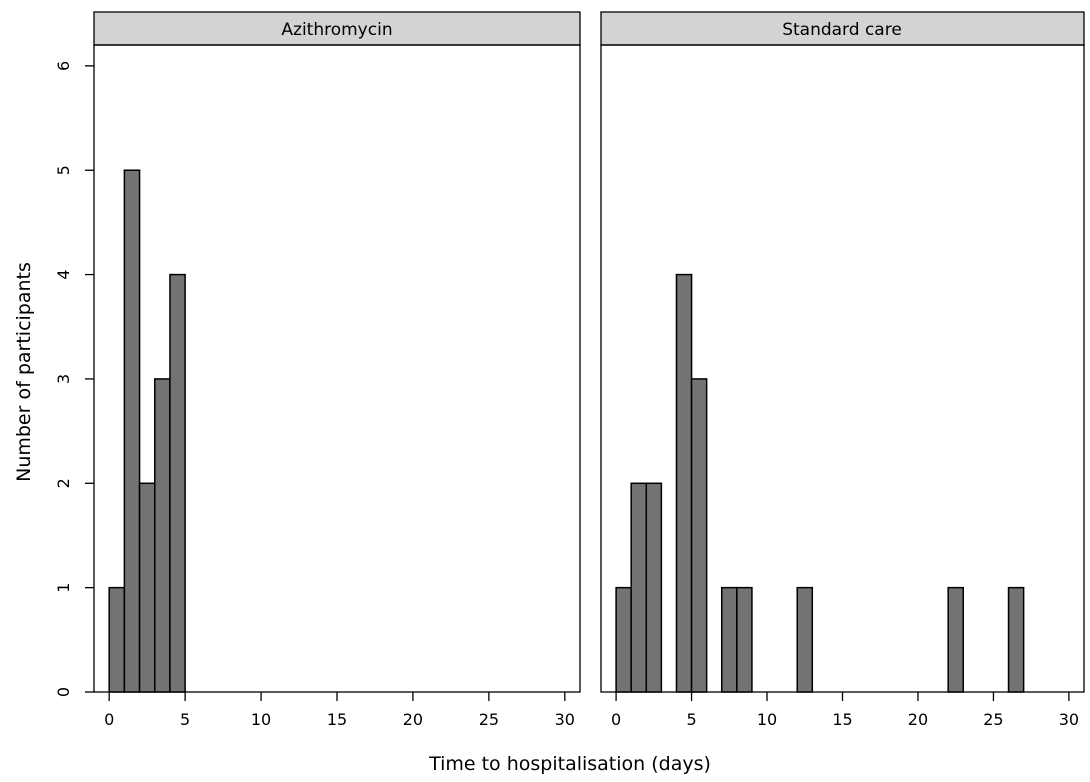 Image resolution: width=1090 pixels, height=782 pixels. Describe the element at coordinates (63, 588) in the screenshot. I see `y-tick-label: 1` at that location.